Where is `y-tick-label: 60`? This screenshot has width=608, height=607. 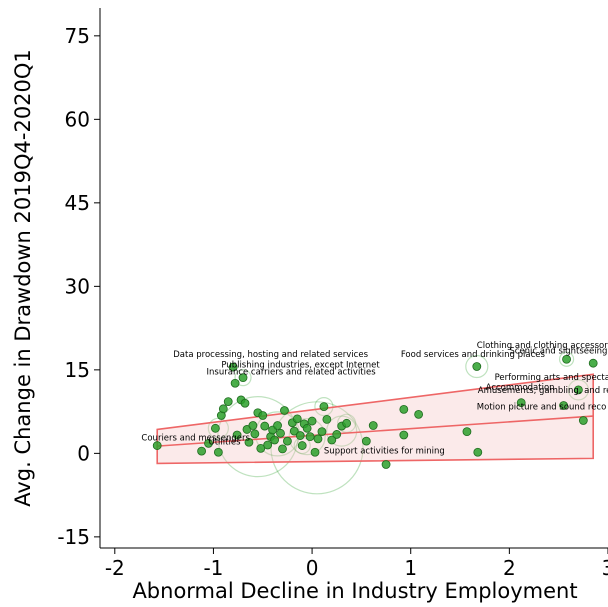
y-tick-label: 60 is located at coordinates (77, 119).